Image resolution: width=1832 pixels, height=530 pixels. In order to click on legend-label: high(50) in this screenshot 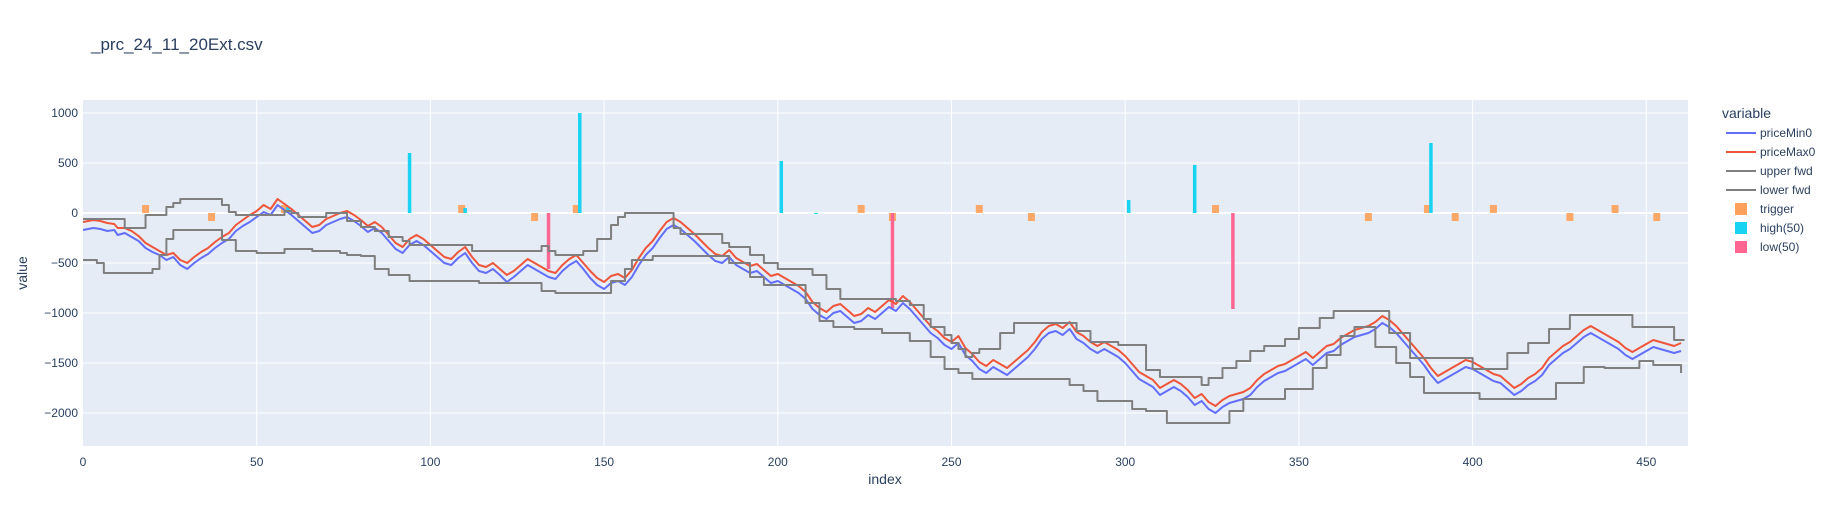, I will do `click(1782, 228)`.